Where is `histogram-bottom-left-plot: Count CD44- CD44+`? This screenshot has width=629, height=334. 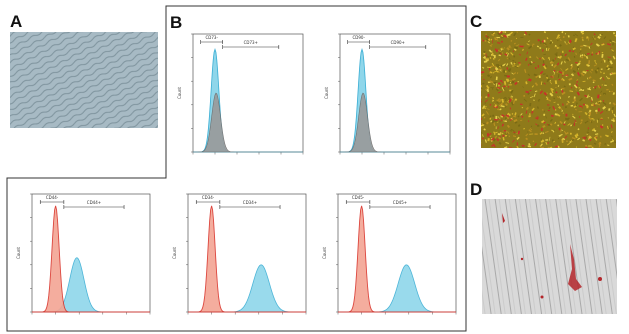
histogram-bottom-left-plot: Count CD44- CD44+ is located at coordinates (83, 254).